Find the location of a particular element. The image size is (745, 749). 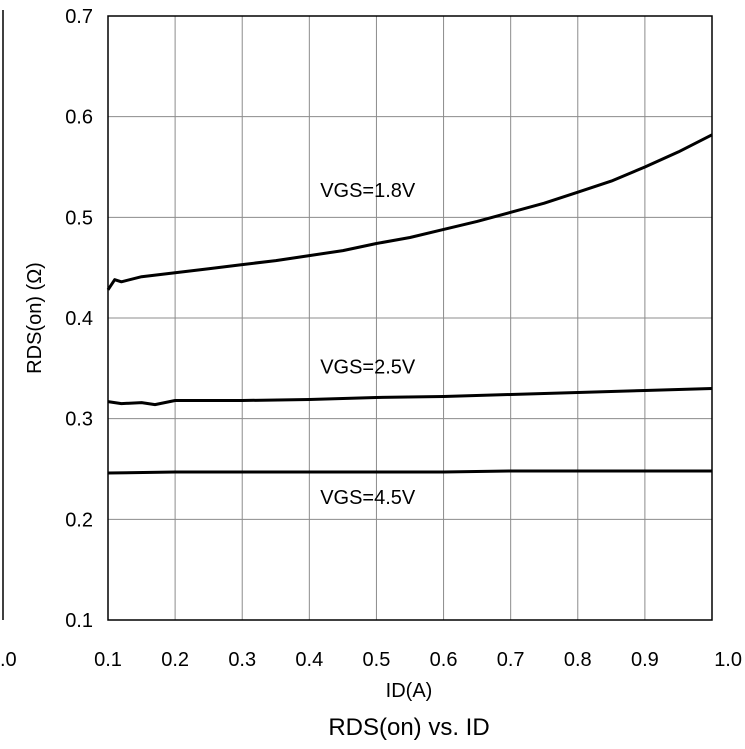

y-tick-label: 0.1 is located at coordinates (79, 621).